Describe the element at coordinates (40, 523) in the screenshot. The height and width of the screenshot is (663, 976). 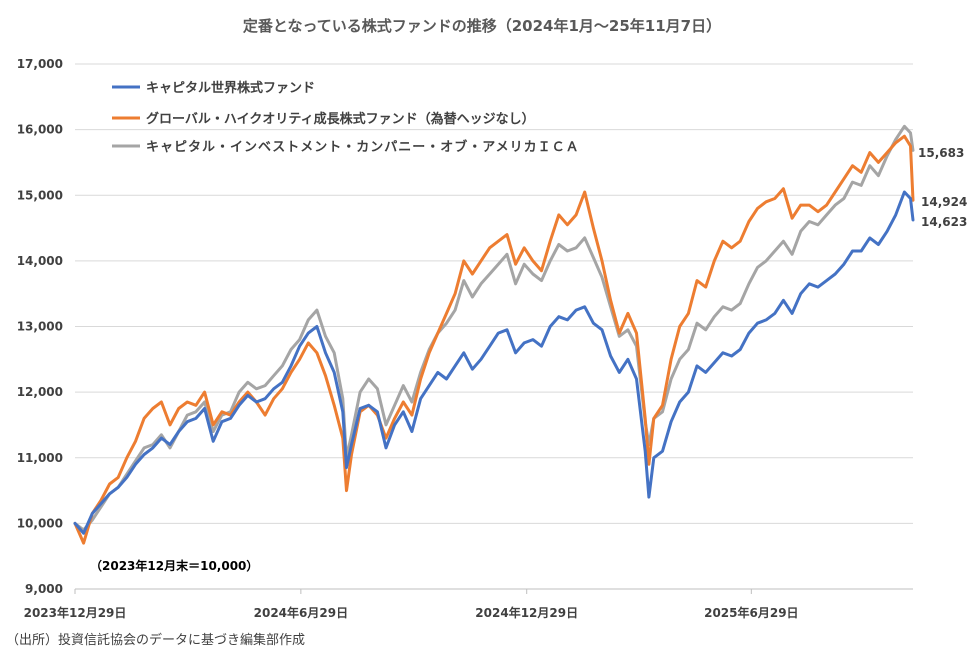
I see `y-tick-label: 10,000` at that location.